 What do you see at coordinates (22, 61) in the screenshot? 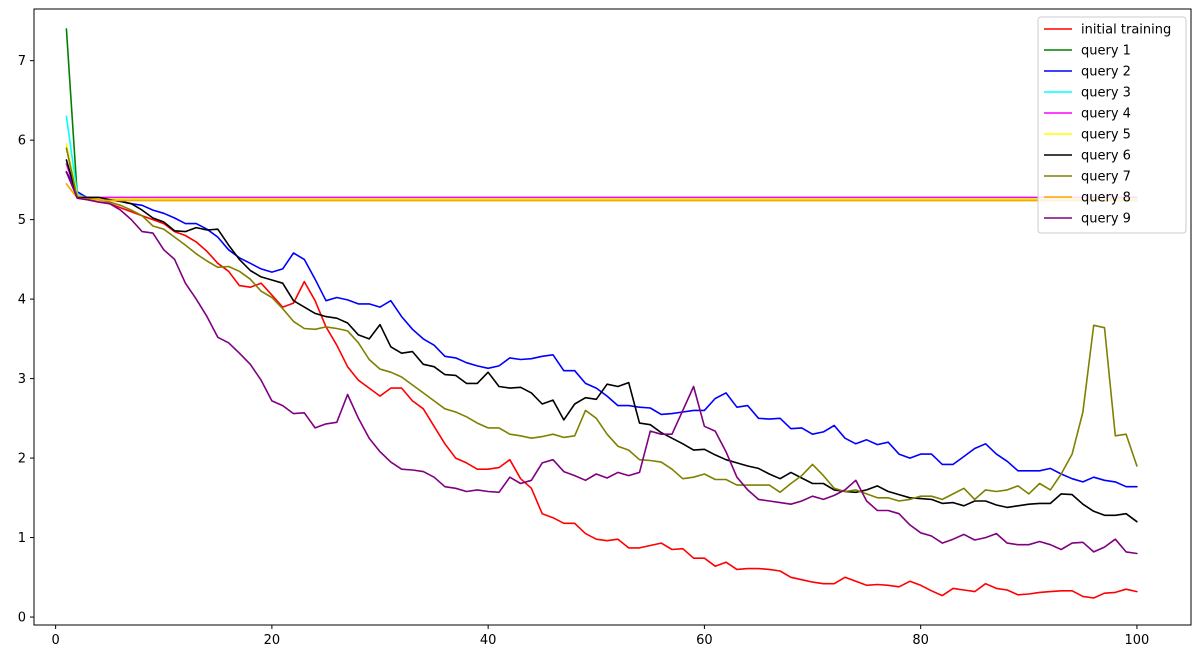
I see `y-tick-label: 7` at bounding box center [22, 61].